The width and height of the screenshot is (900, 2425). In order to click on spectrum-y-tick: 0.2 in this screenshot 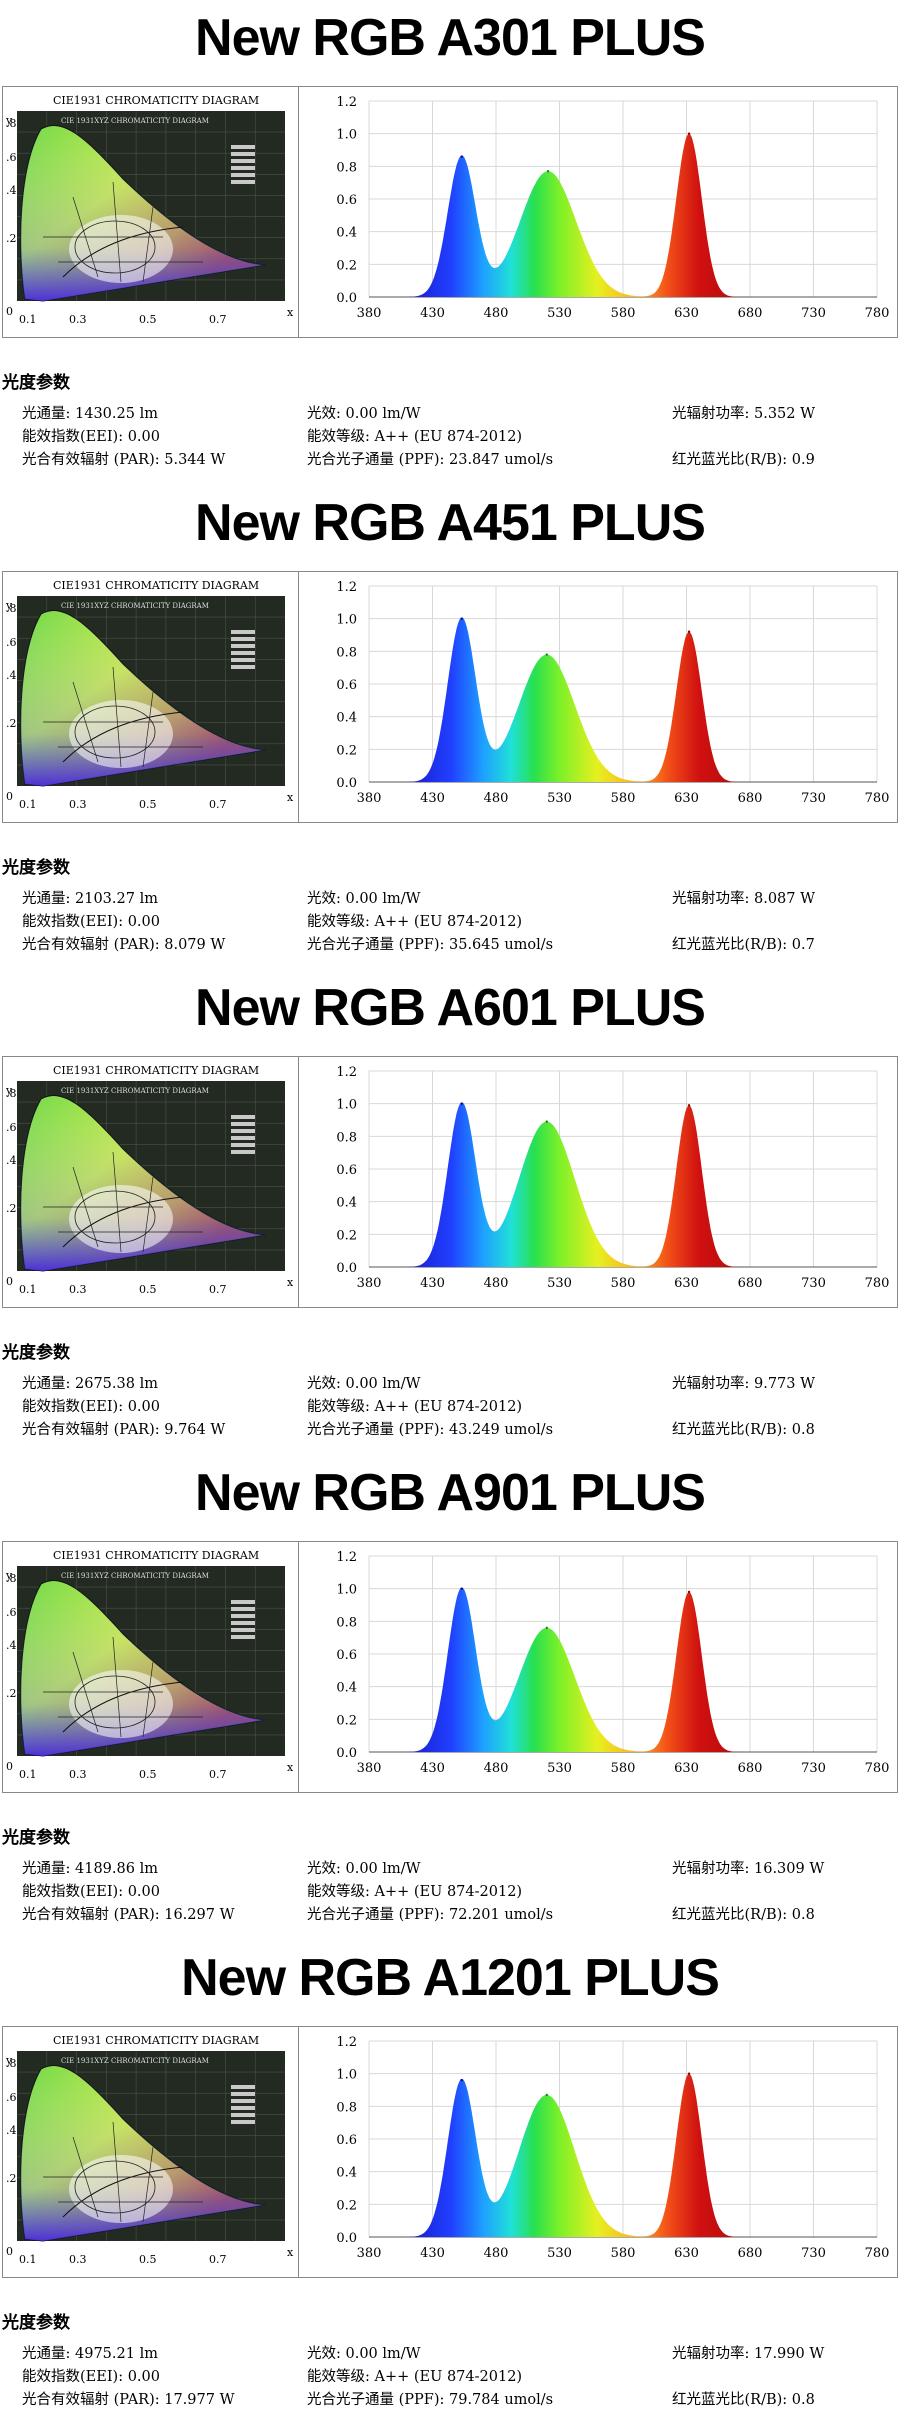, I will do `click(346, 265)`.